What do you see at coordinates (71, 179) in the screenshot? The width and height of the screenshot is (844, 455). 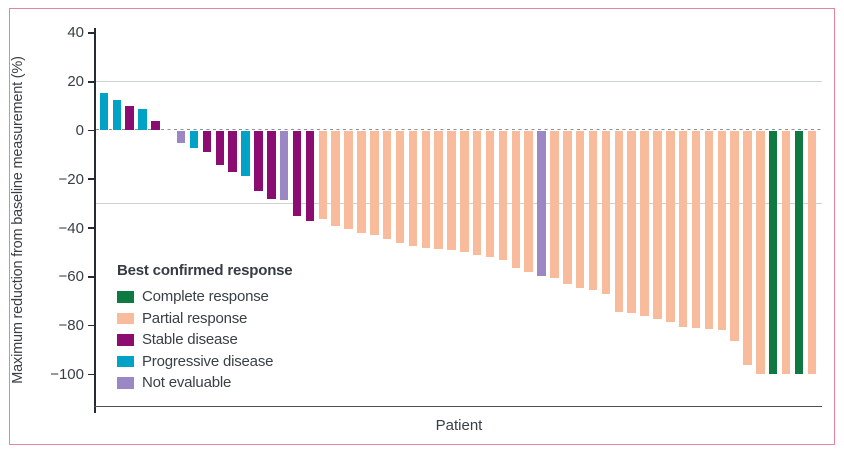 I see `y-tick-label: −20` at bounding box center [71, 179].